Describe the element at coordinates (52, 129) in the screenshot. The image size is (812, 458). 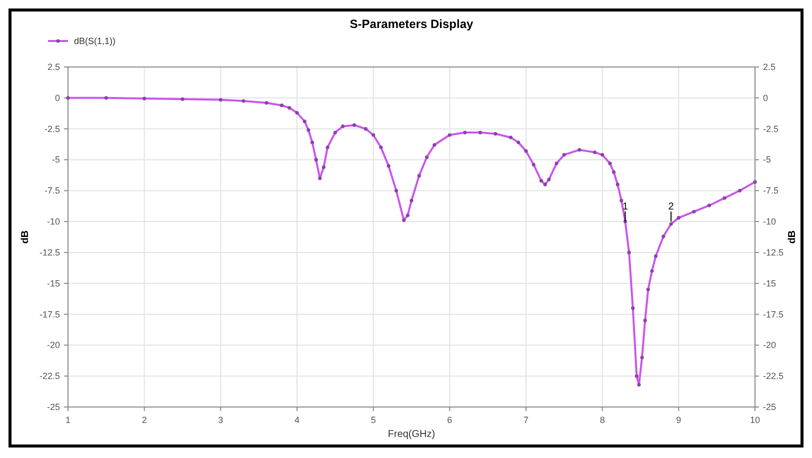
I see `y-tick-label: -2.5` at that location.